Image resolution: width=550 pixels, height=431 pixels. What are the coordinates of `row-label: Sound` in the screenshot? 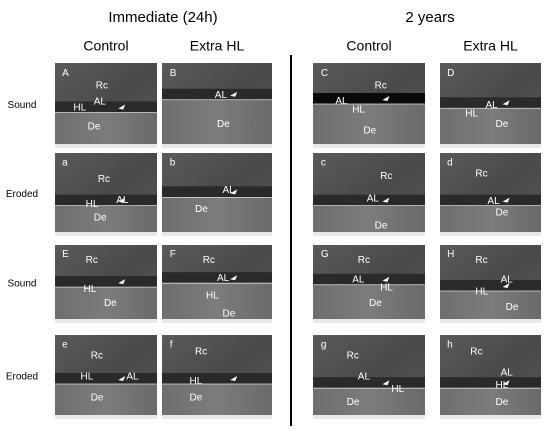 It's located at (22, 284).